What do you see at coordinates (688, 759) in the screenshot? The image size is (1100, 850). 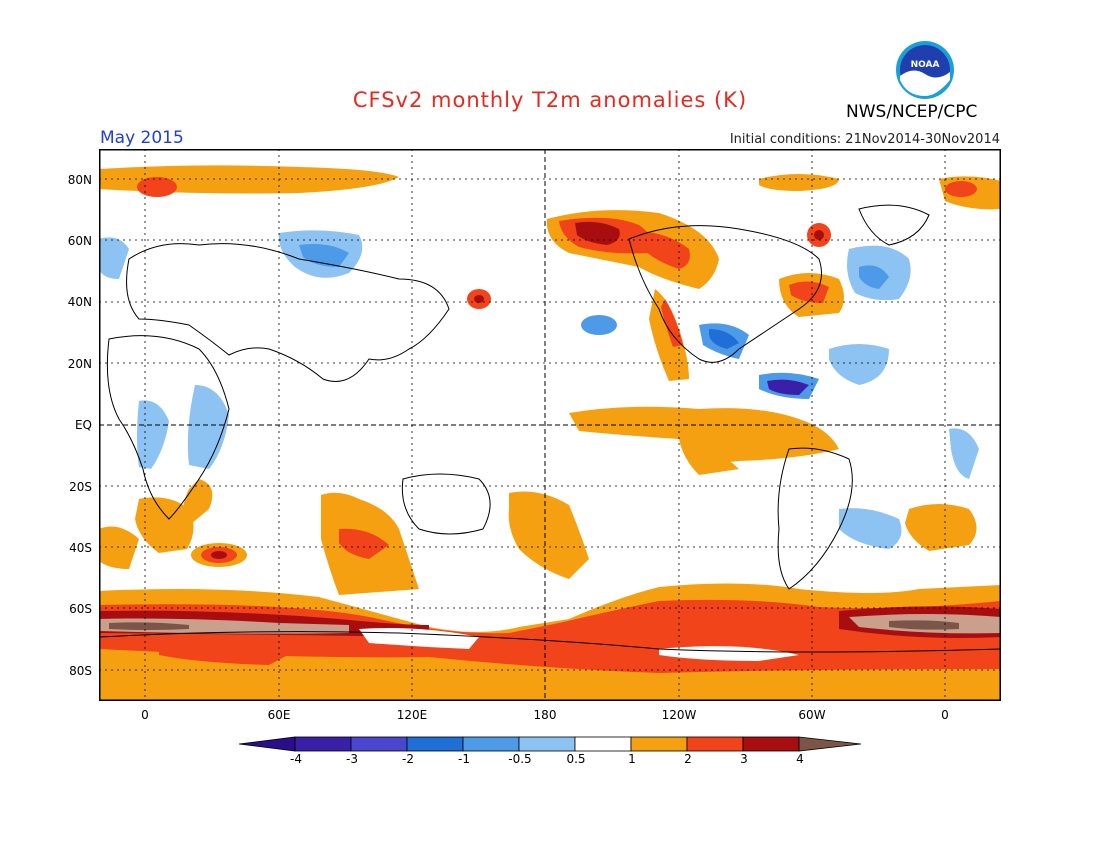 I see `colorbar-label: 2` at bounding box center [688, 759].